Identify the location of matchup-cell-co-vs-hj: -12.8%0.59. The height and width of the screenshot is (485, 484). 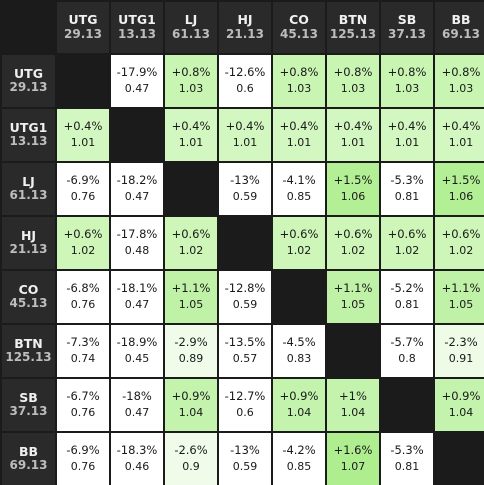
(245, 297).